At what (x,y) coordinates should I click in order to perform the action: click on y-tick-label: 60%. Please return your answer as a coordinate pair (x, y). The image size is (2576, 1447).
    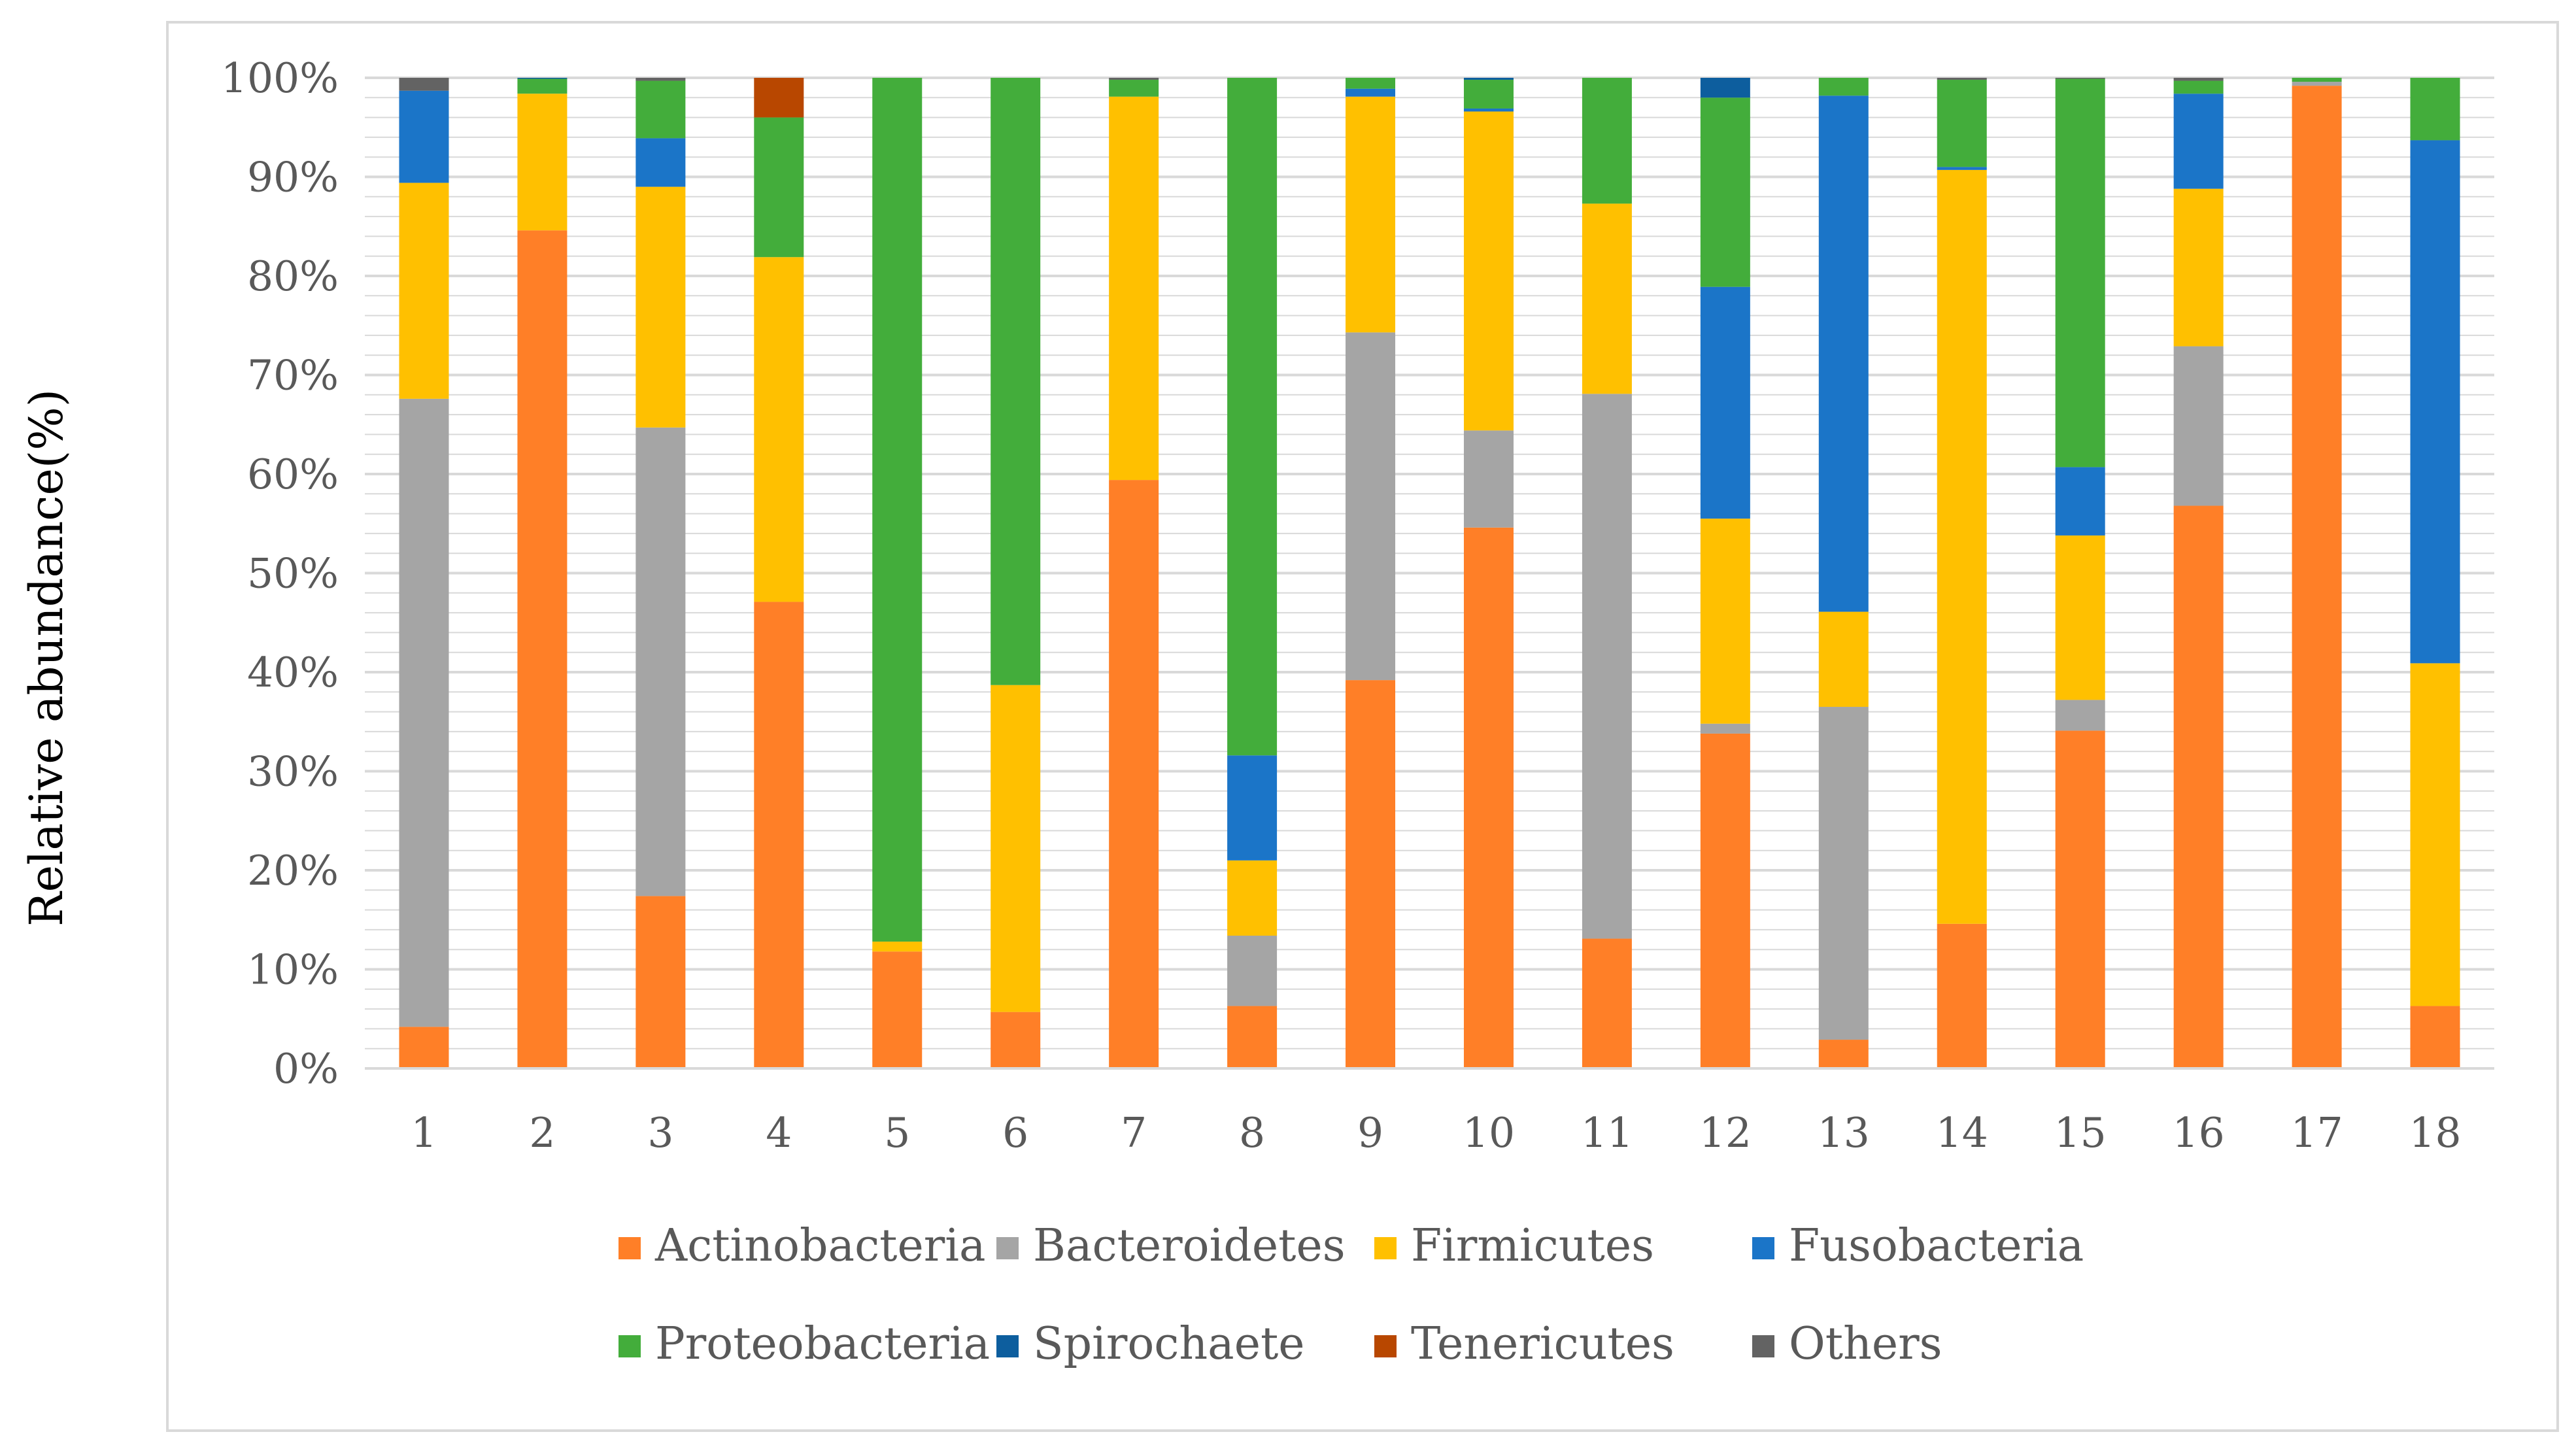
    Looking at the image, I should click on (293, 474).